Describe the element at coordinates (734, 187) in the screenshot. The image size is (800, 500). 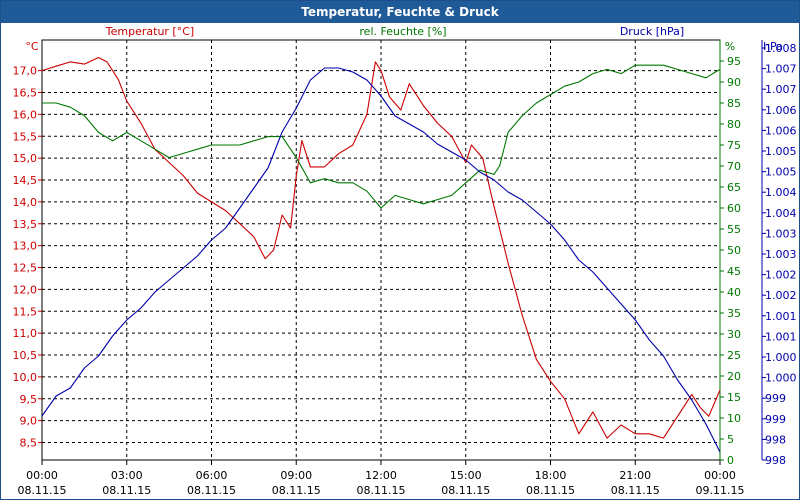
I see `humidity-tick-label: 65` at that location.